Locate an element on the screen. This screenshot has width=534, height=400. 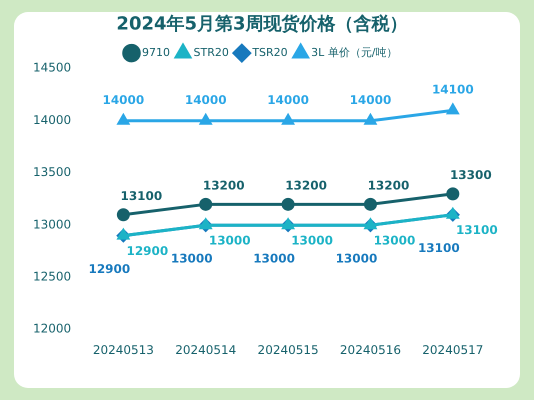
chart-title: 2024年5月第3周现货价格（含税） is located at coordinates (262, 23).